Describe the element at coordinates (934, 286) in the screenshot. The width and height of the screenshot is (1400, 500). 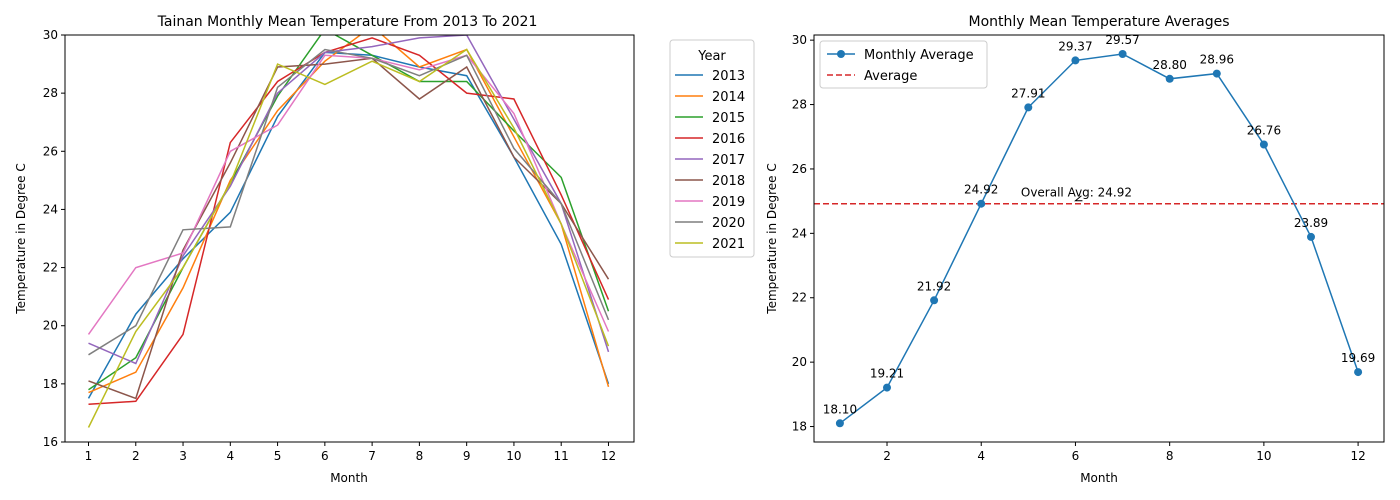
I see `monthly-average-data-label: 21.92` at that location.